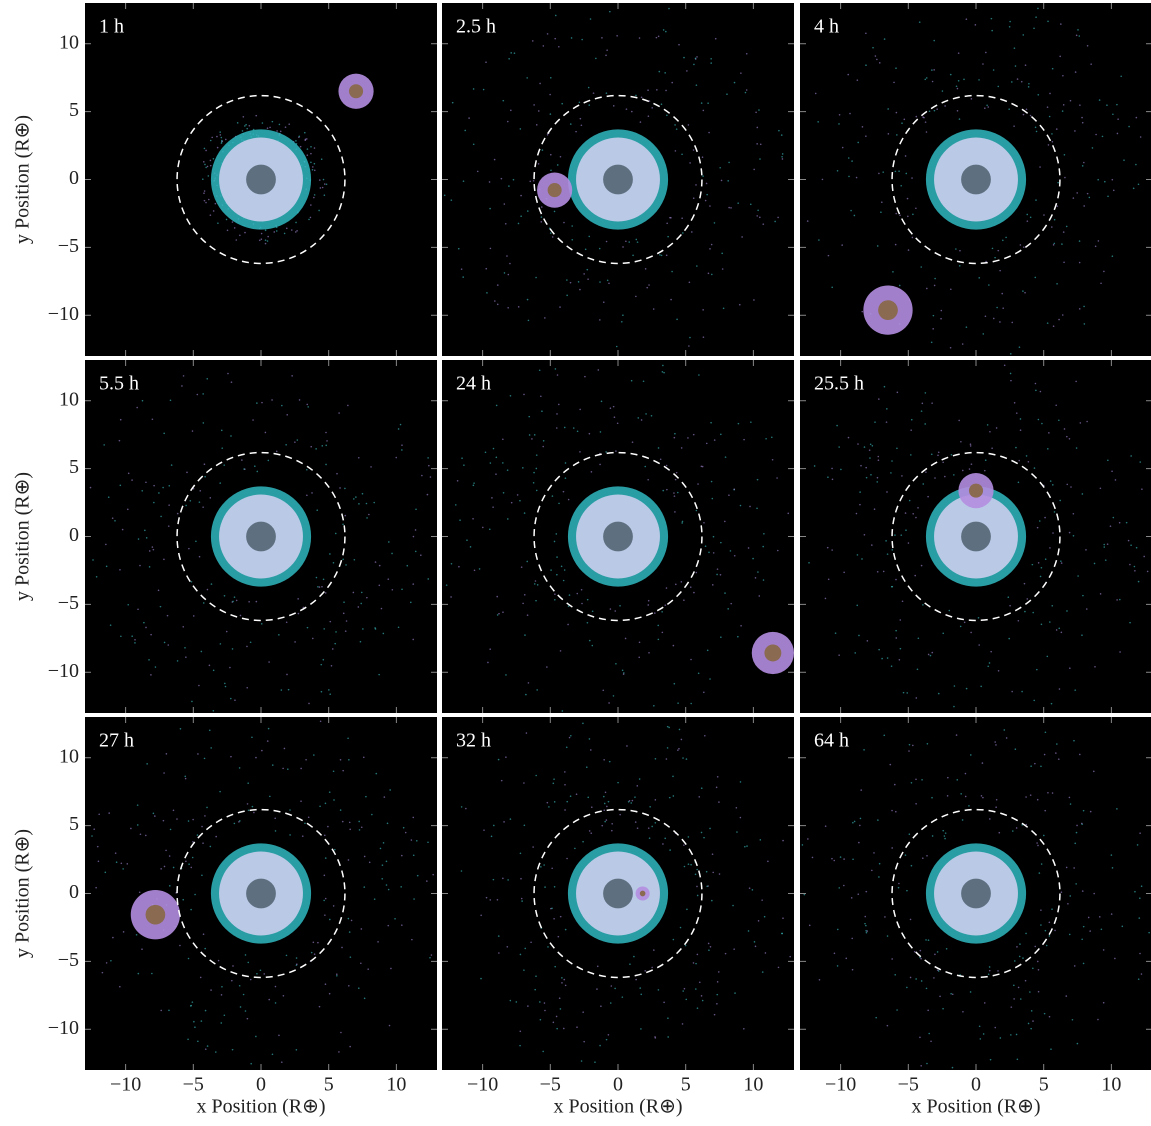  I want to click on x-tick-label: −10, so click(125, 1085).